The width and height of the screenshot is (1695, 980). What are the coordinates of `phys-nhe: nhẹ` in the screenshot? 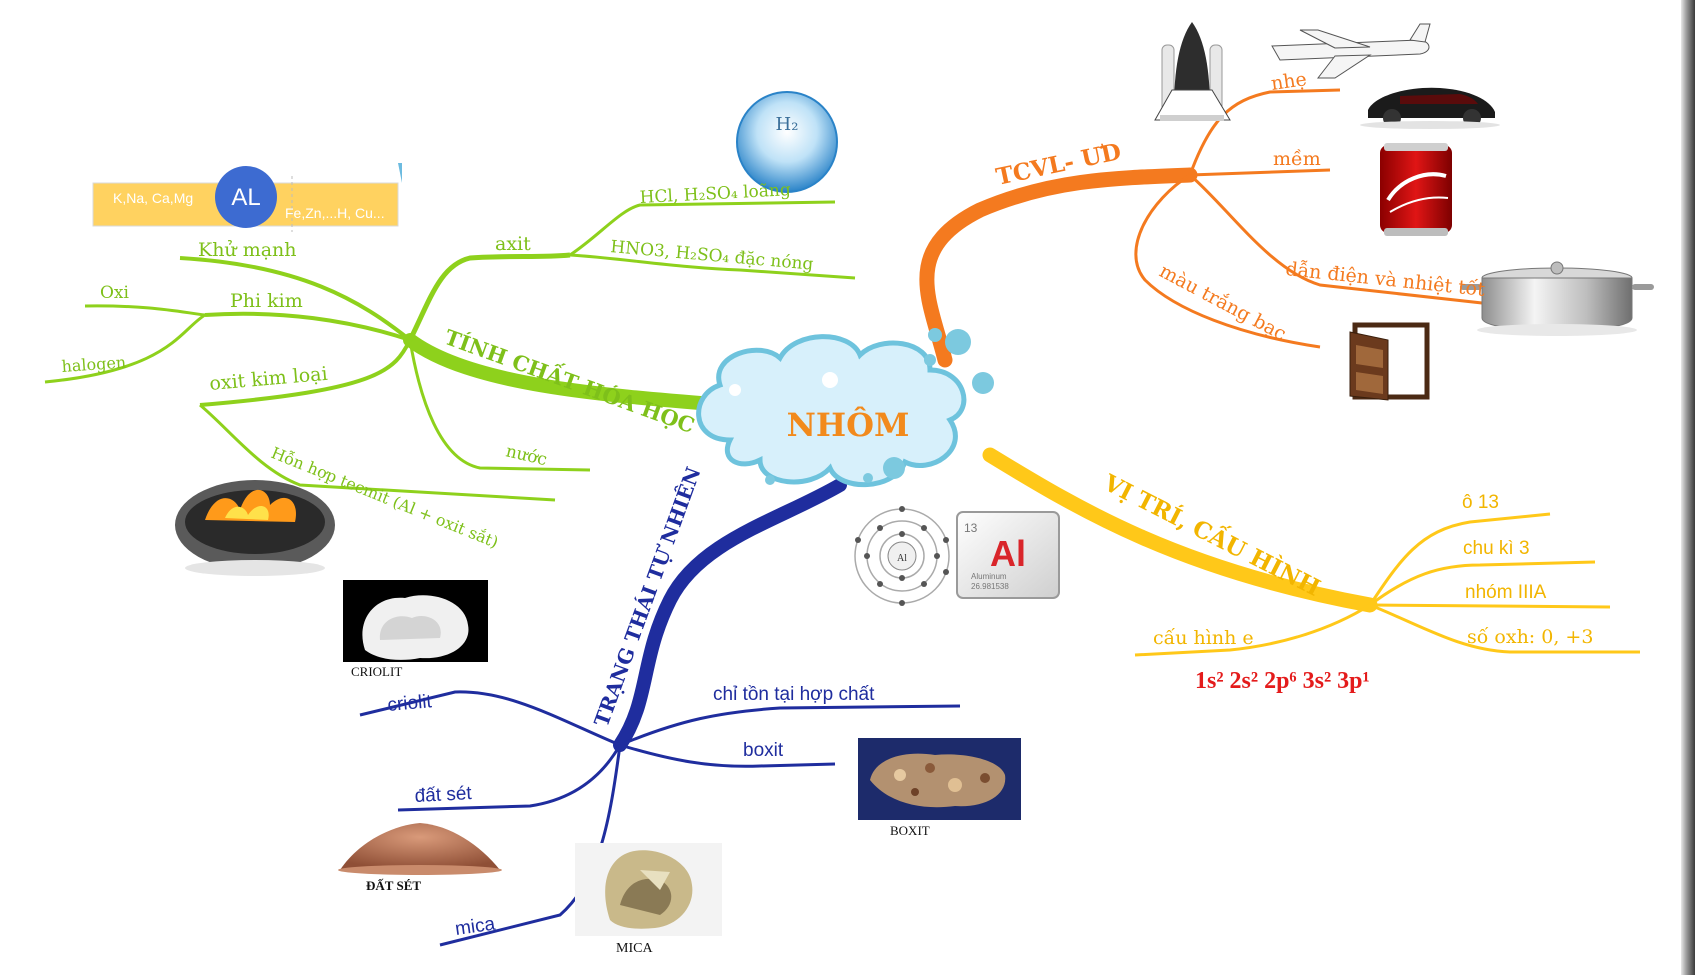 It's located at (1289, 81).